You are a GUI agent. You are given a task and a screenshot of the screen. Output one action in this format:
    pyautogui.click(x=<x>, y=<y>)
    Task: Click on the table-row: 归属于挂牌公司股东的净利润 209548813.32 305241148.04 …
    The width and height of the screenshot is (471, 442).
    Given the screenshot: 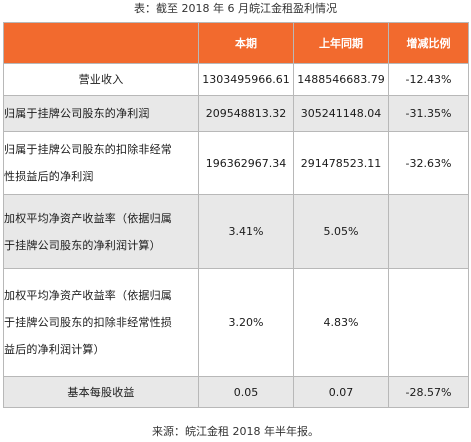 What is the action you would take?
    pyautogui.click(x=236, y=113)
    